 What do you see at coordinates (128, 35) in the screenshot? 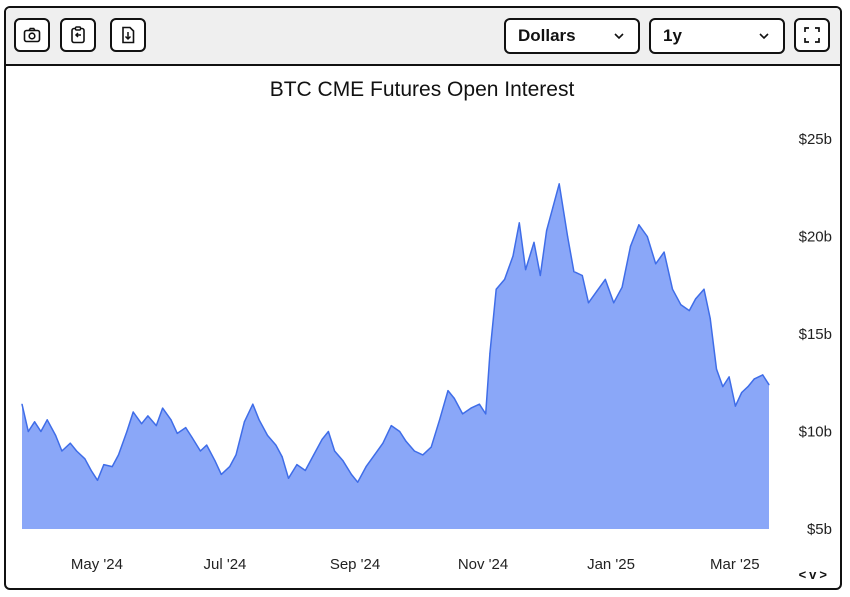
I see `download-button` at bounding box center [128, 35].